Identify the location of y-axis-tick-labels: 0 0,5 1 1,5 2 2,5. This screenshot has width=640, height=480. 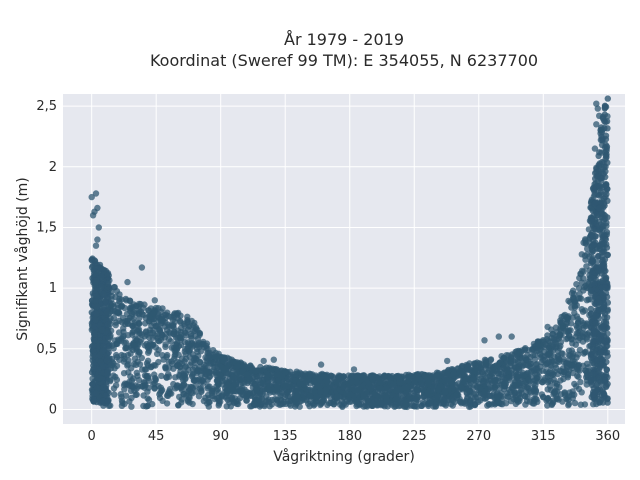
(46, 258).